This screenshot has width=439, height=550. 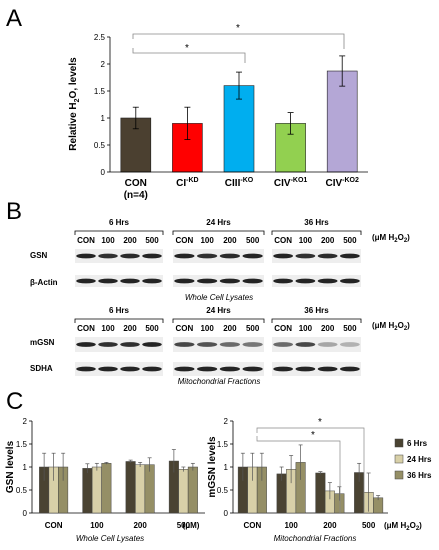 I want to click on row-label-gsn: GSN, so click(x=39, y=255).